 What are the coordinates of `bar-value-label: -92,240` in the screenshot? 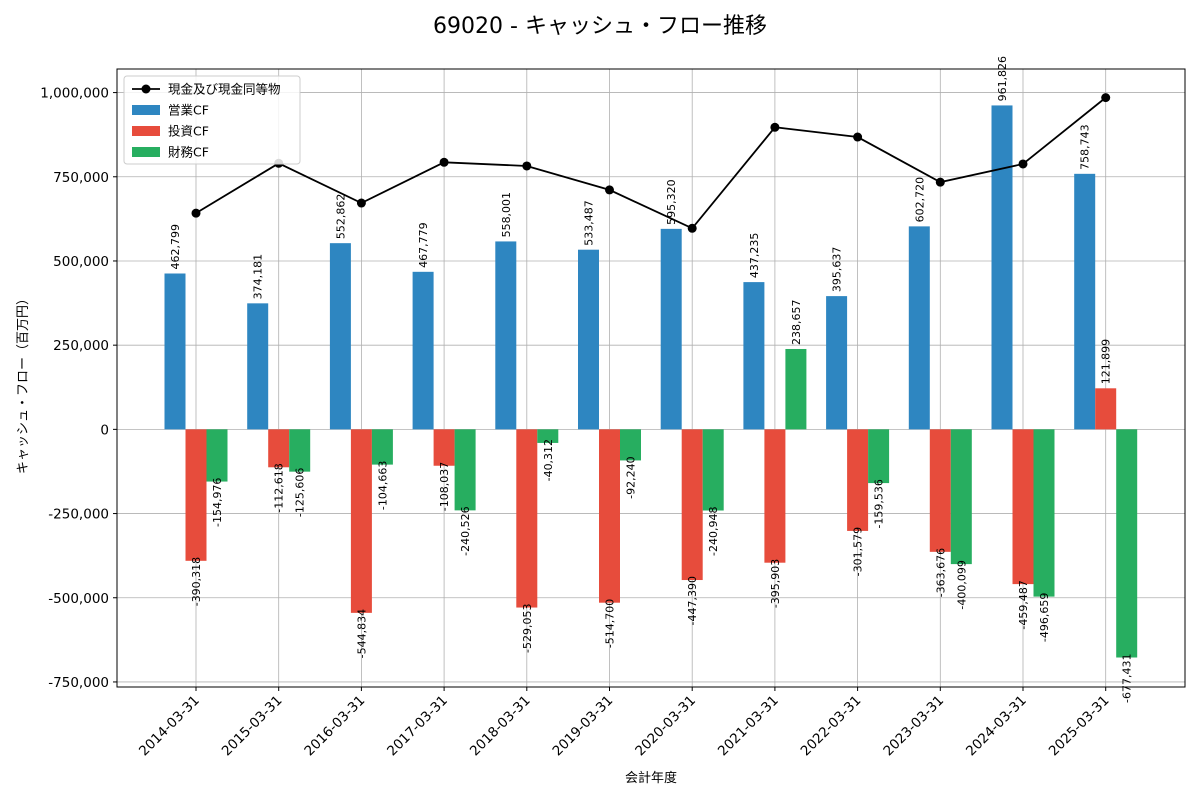 It's located at (631, 477).